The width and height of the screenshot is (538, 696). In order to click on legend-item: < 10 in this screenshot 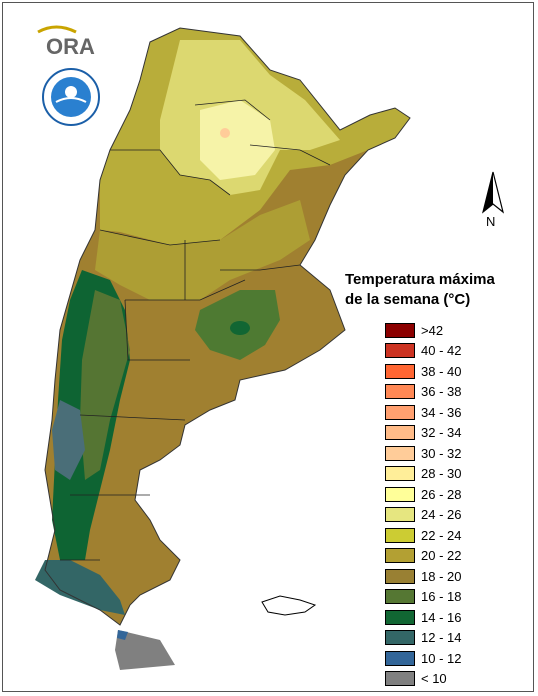, I will do `click(455, 679)`.